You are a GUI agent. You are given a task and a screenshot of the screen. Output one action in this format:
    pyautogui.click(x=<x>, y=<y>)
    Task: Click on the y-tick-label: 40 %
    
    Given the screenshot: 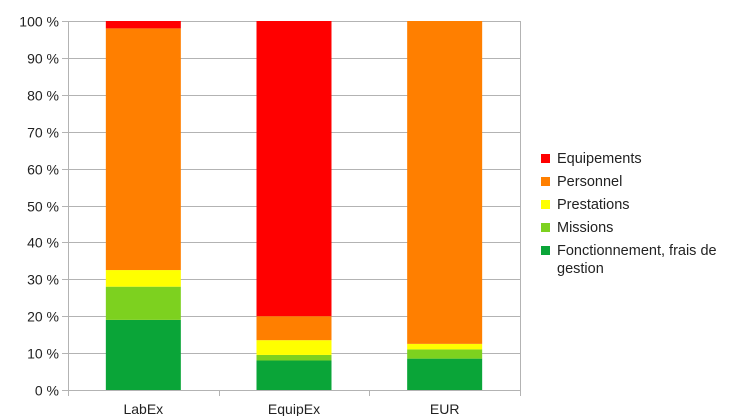 What is the action you would take?
    pyautogui.click(x=43, y=243)
    